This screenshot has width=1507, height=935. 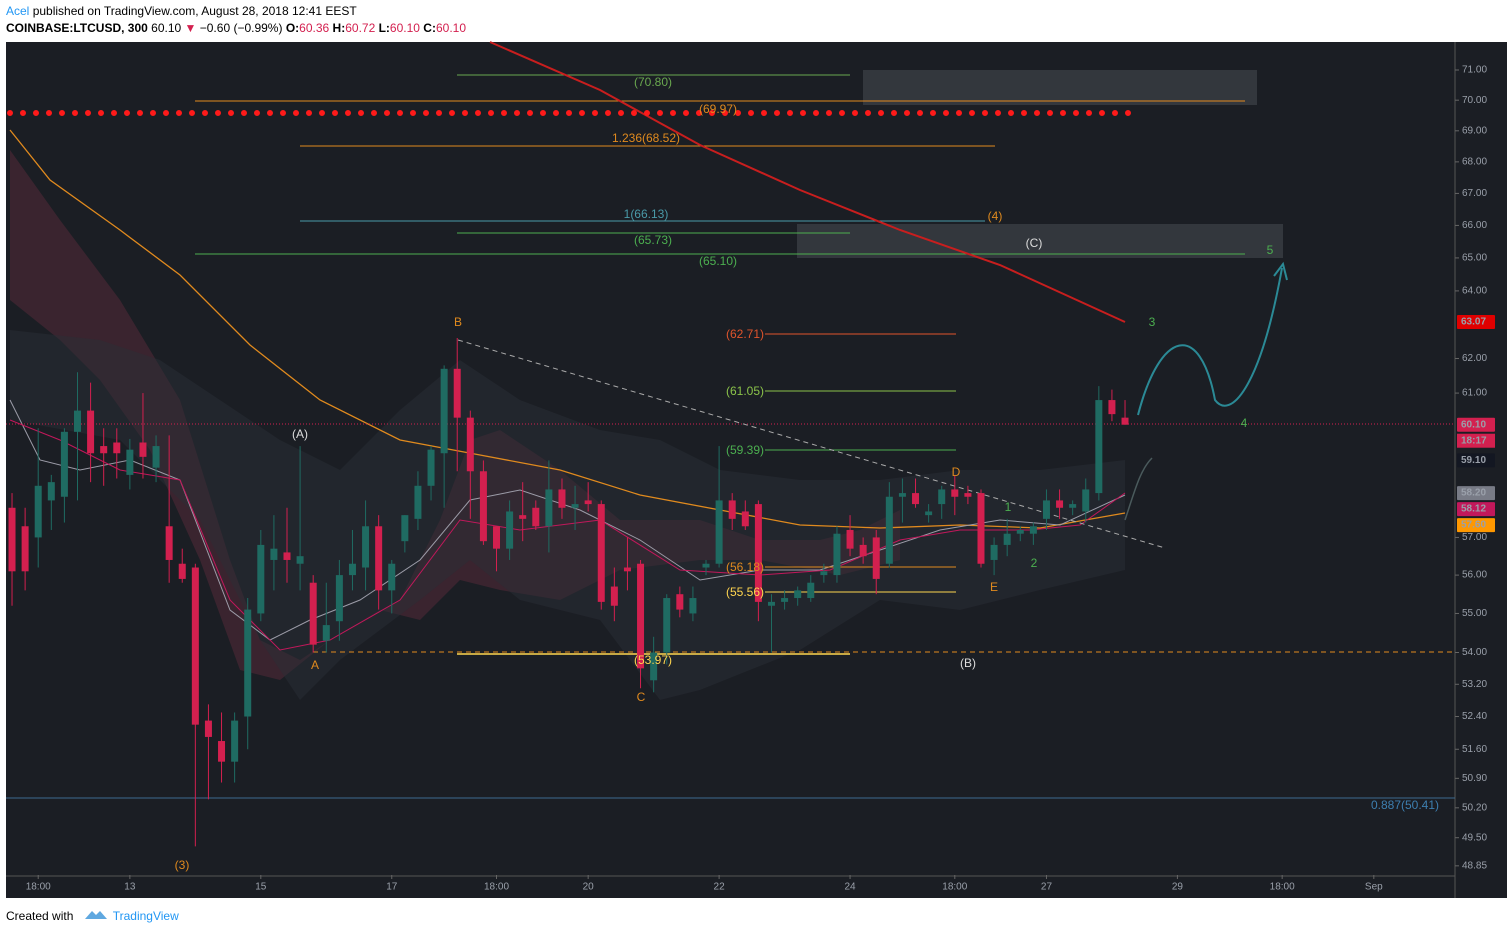 I want to click on ohlc-label: L:, so click(x=384, y=28).